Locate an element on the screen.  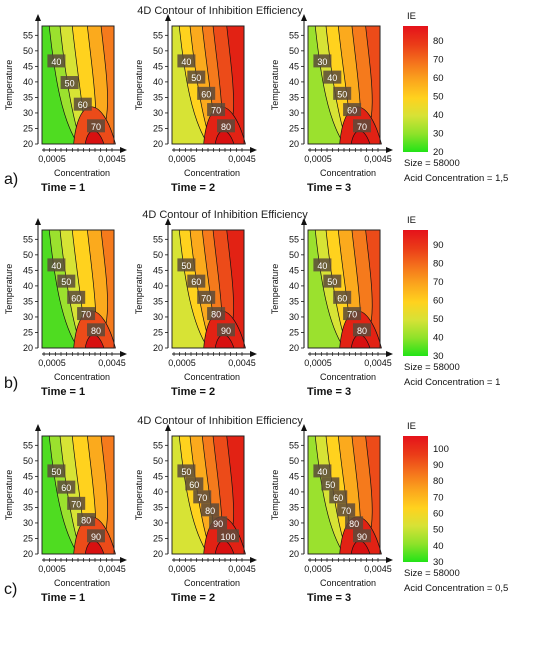
colorbar-tick-label: 80 is located at coordinates (438, 481).